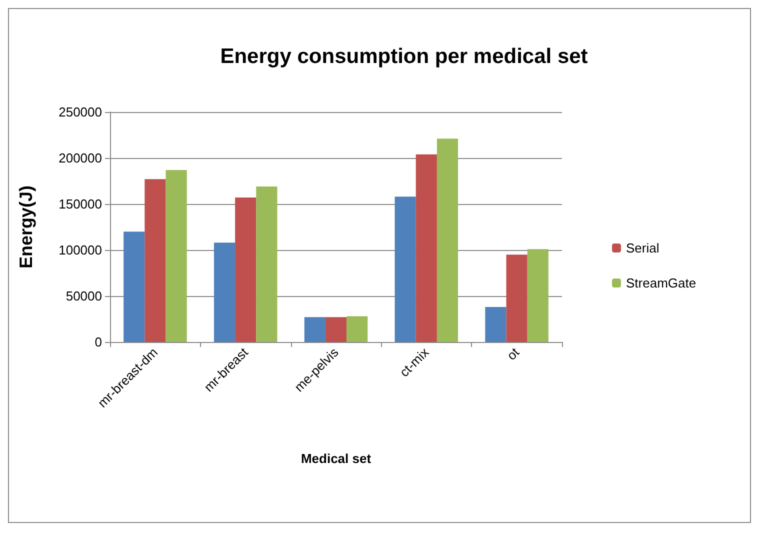  I want to click on y-tick-label: 250000, so click(80, 112).